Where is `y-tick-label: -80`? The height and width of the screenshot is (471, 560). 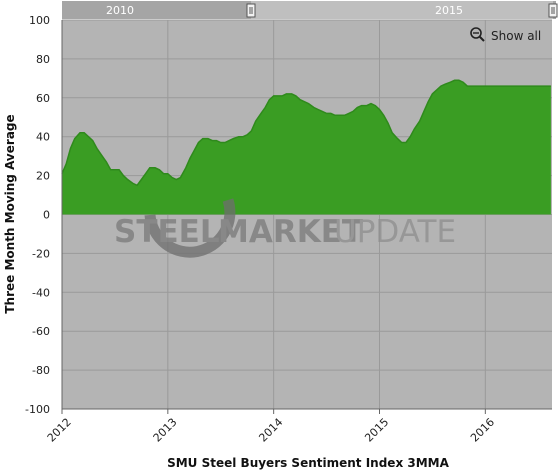 y-tick-label: -80 is located at coordinates (41, 370).